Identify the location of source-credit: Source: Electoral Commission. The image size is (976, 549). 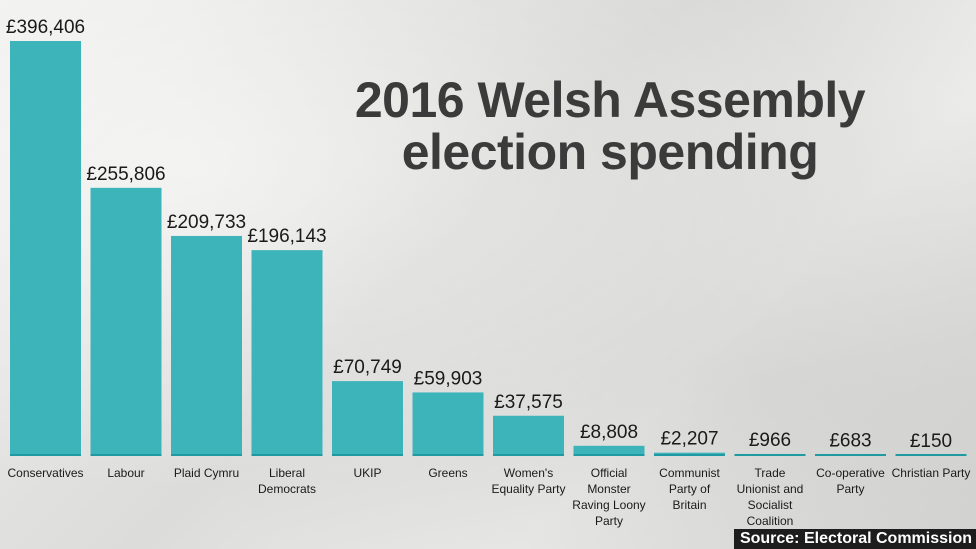
(854, 539).